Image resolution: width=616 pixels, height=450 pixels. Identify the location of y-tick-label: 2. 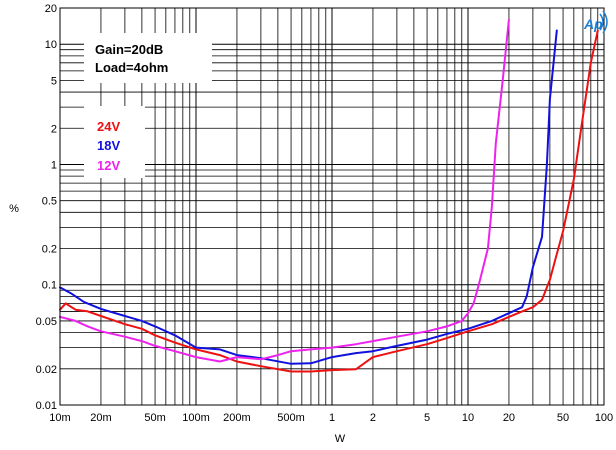
(54, 129).